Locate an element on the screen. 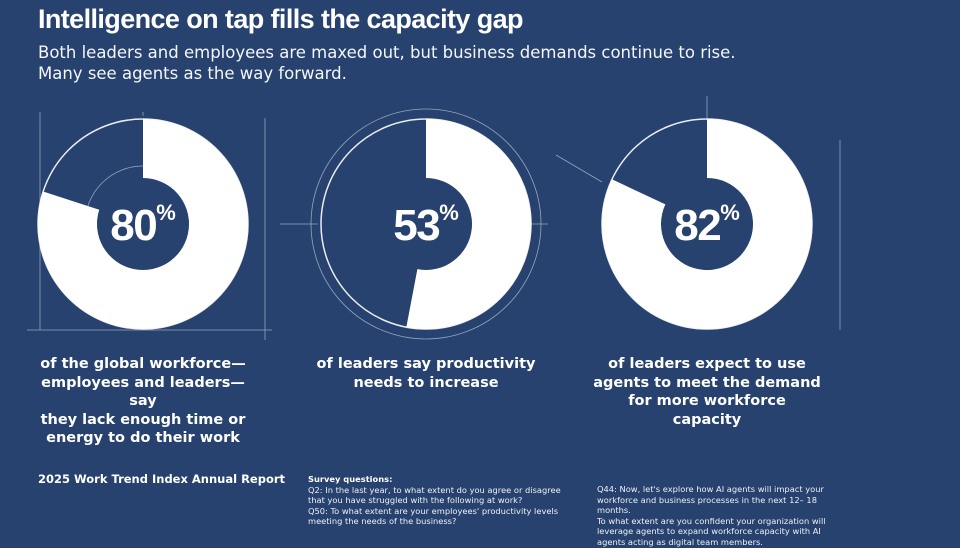  guide-line is located at coordinates (579, 168).